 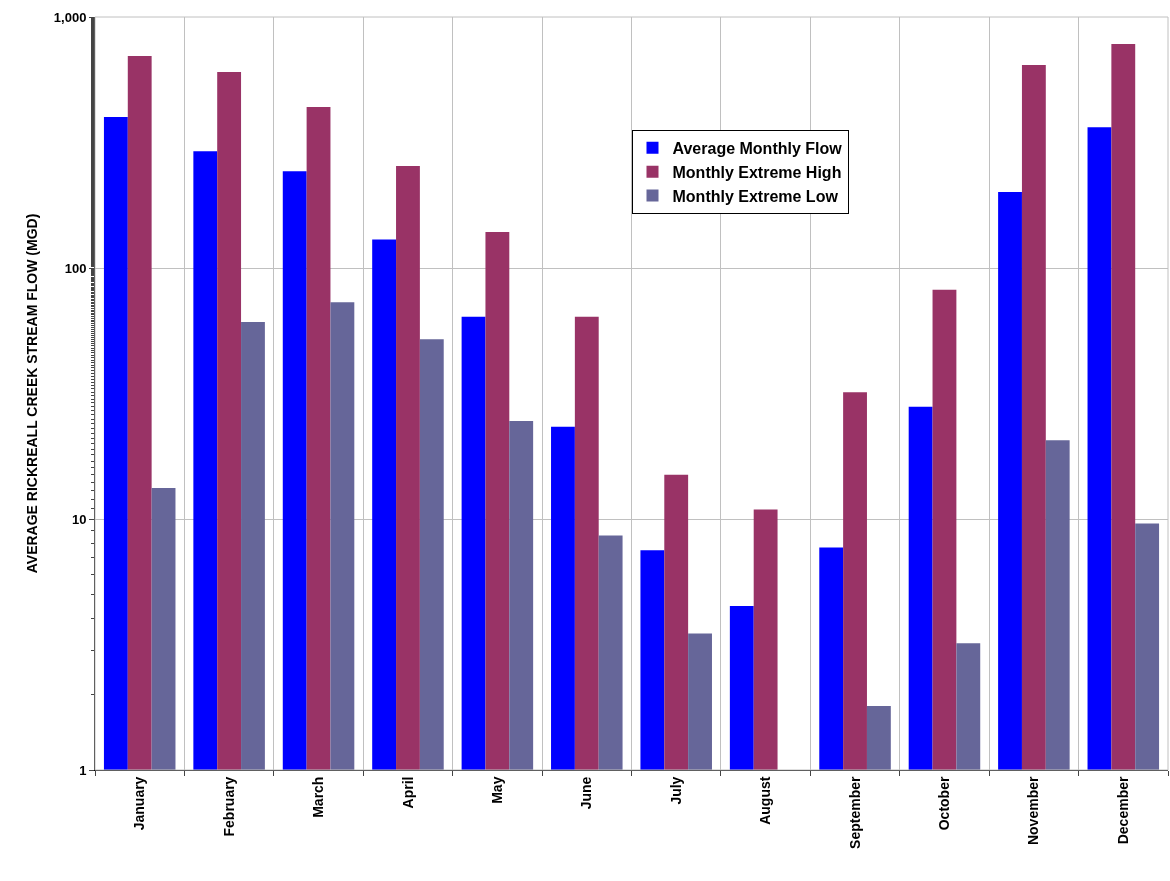 I want to click on y-tick-label: 10, so click(x=79, y=519).